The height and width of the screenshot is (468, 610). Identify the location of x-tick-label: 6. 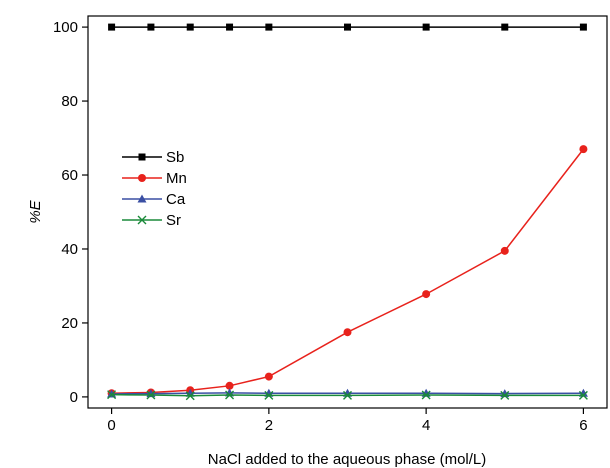
(583, 425).